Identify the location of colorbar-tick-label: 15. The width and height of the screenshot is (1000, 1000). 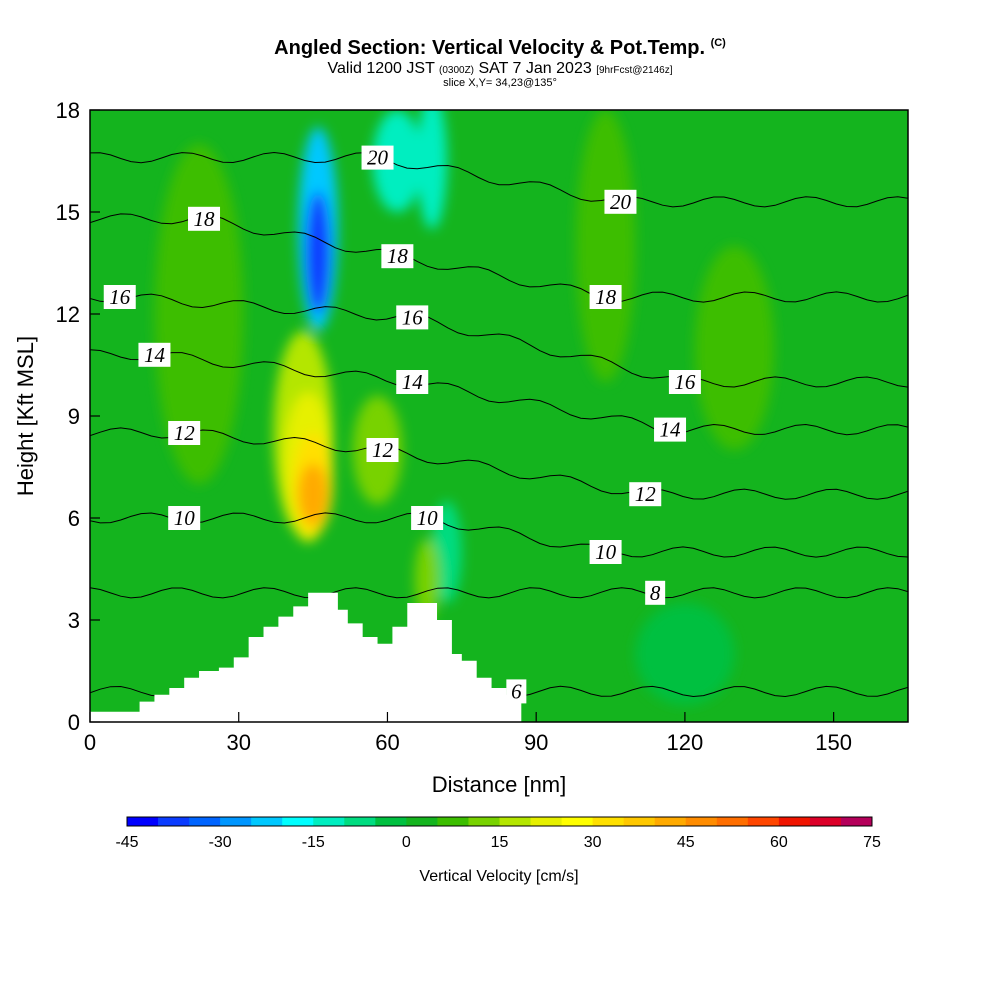
(500, 842).